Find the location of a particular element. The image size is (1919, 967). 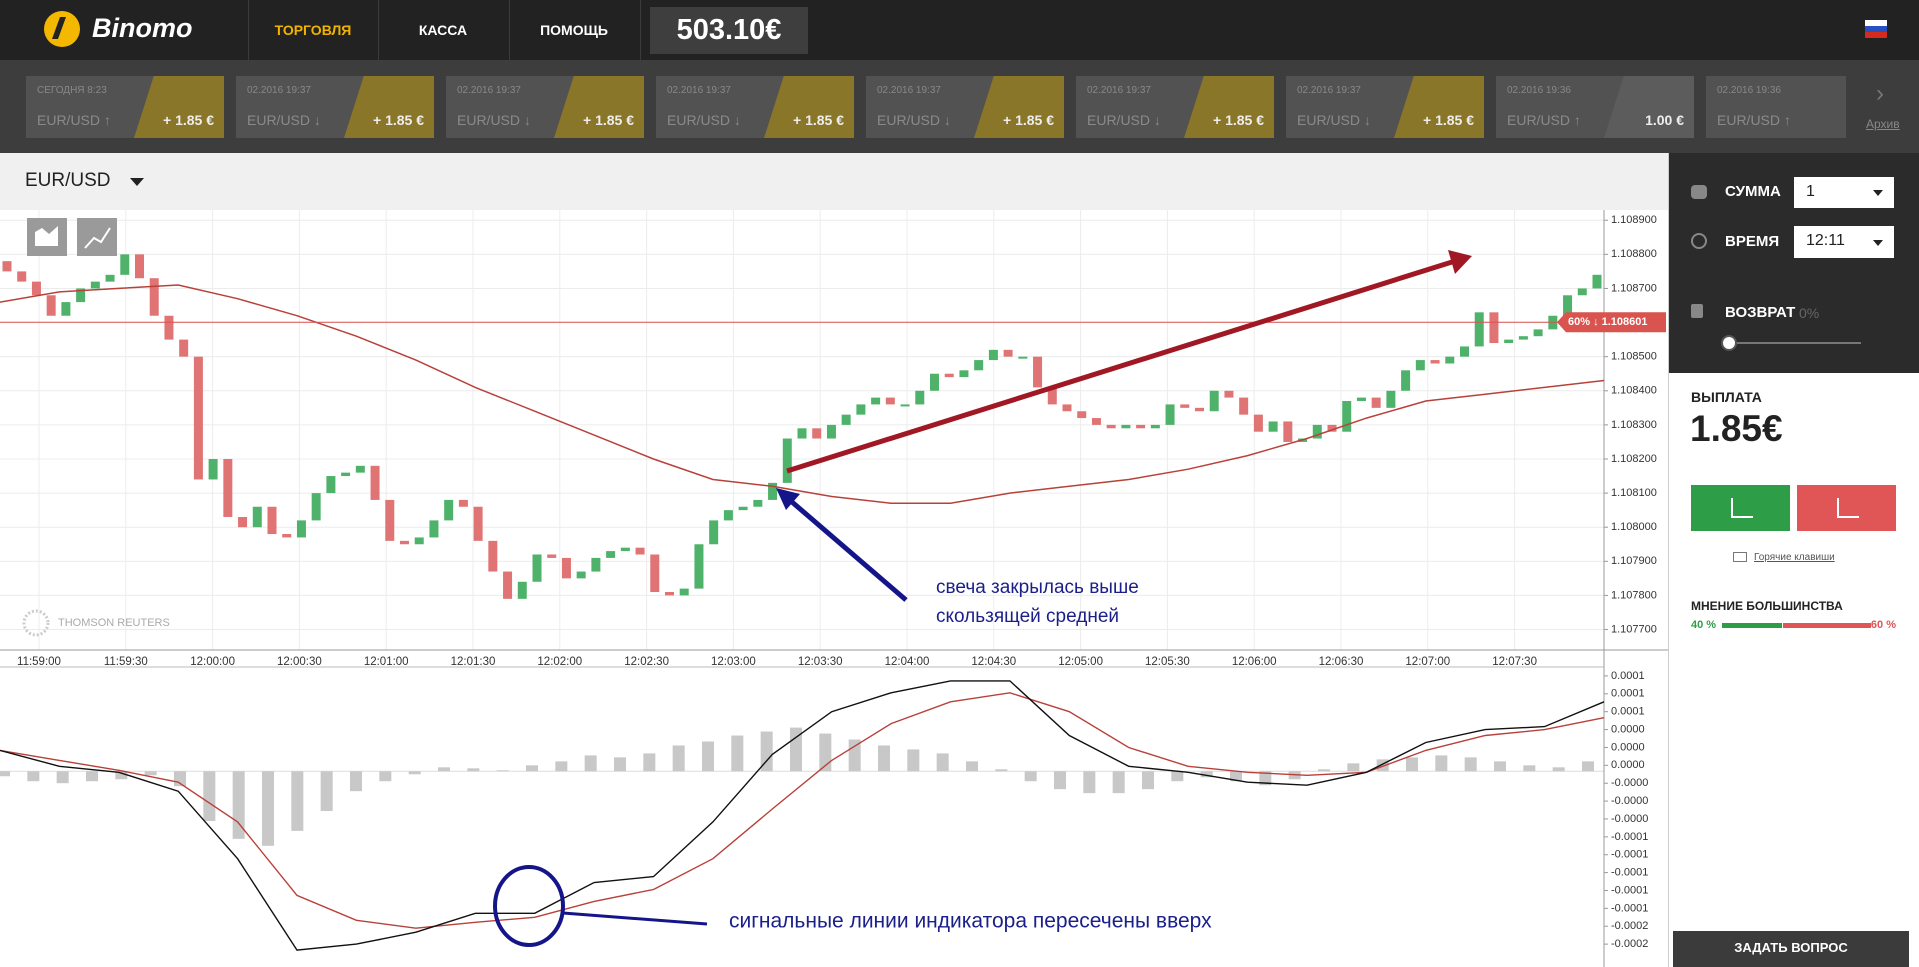

slider-knob is located at coordinates (1729, 343).